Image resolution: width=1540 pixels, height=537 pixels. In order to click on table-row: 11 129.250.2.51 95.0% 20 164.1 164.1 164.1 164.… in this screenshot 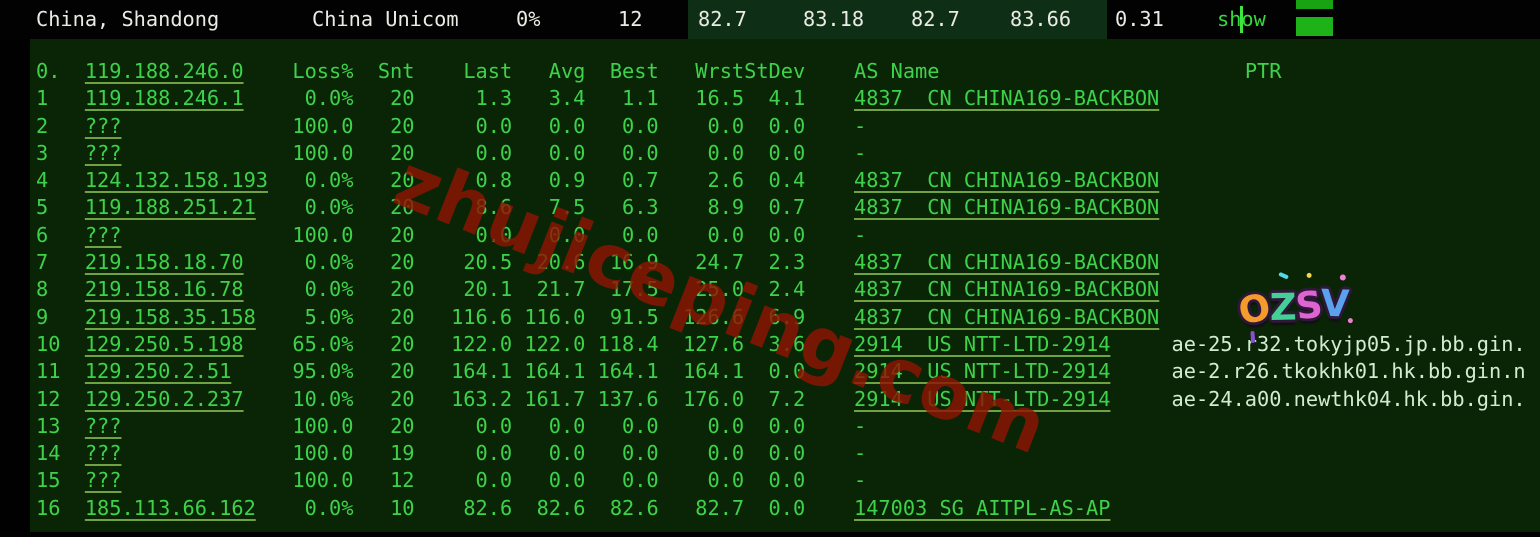, I will do `click(788, 371)`.